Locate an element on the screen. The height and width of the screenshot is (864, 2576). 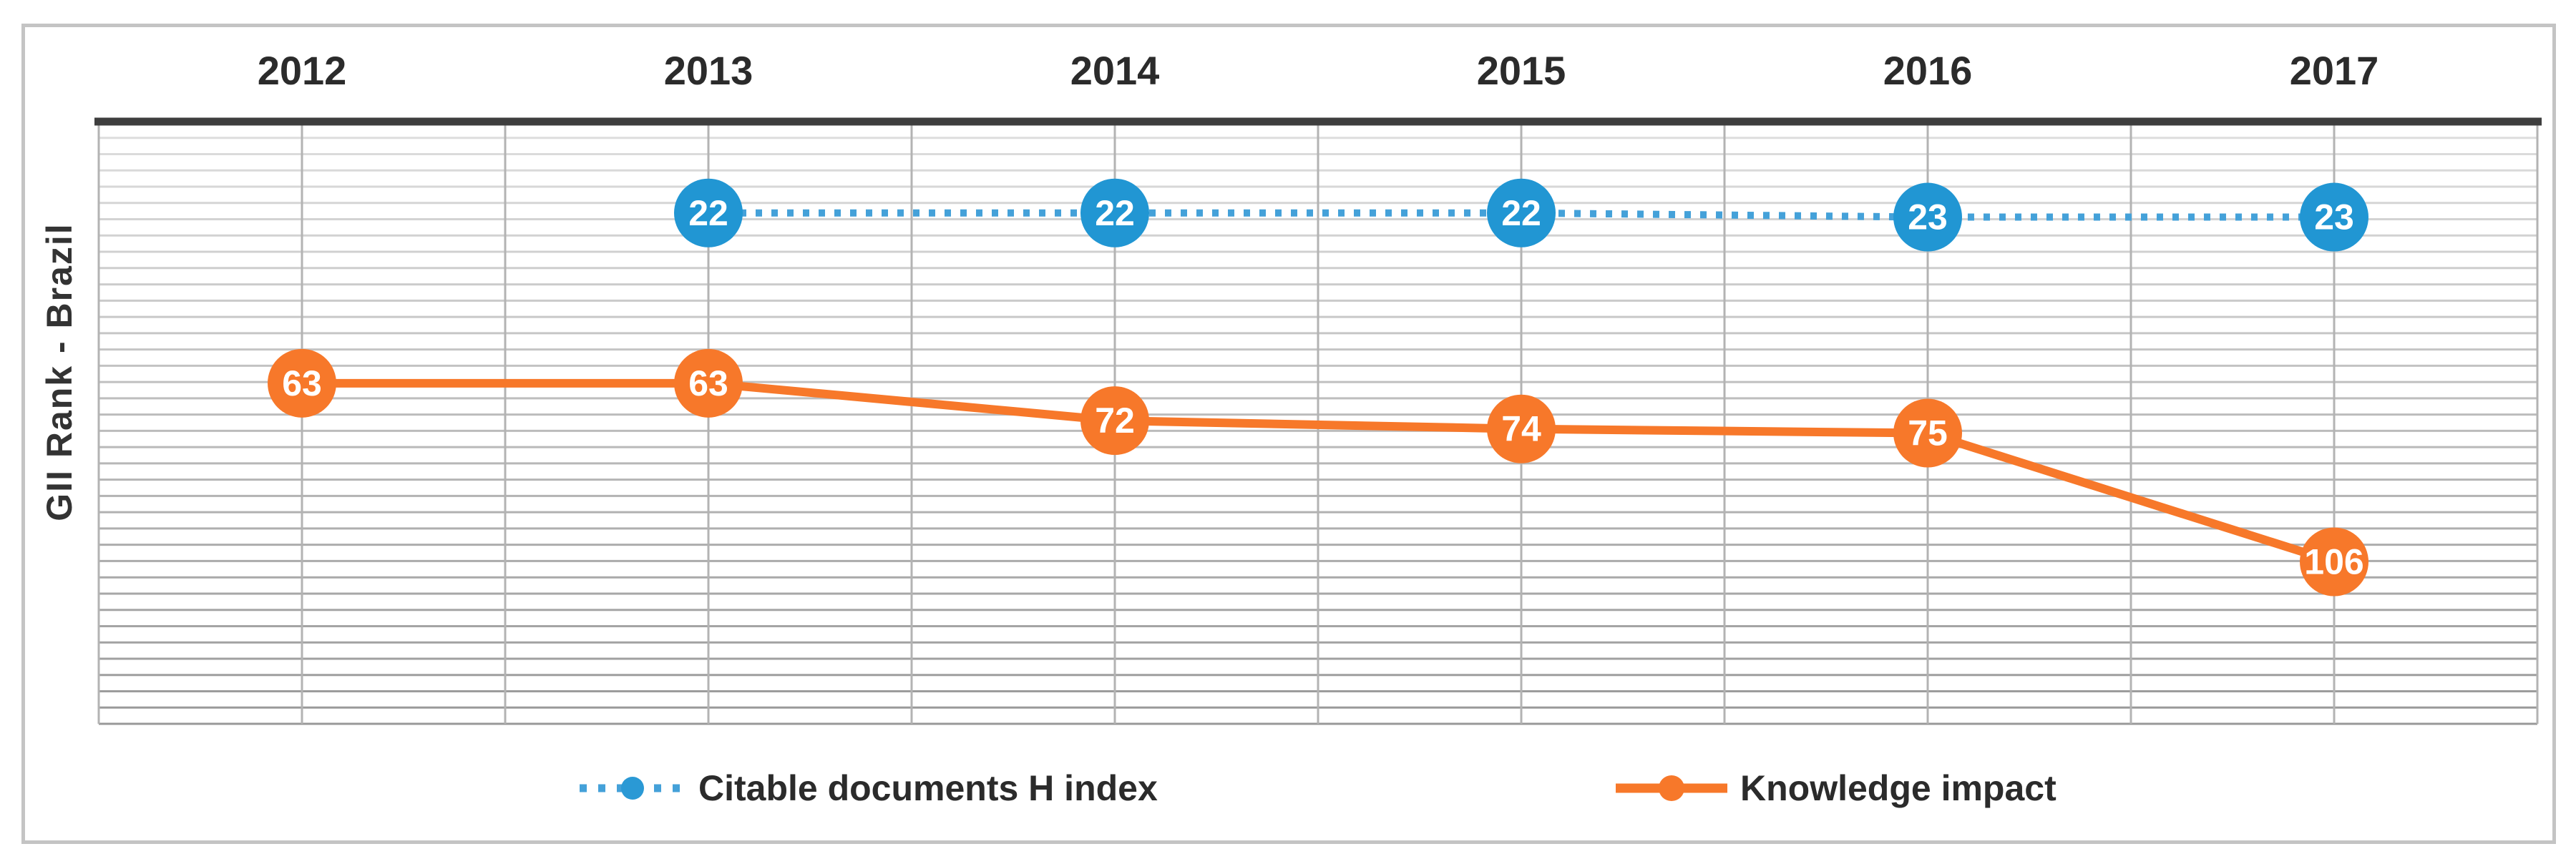
knowledge-impact-series-icon is located at coordinates (1671, 788).